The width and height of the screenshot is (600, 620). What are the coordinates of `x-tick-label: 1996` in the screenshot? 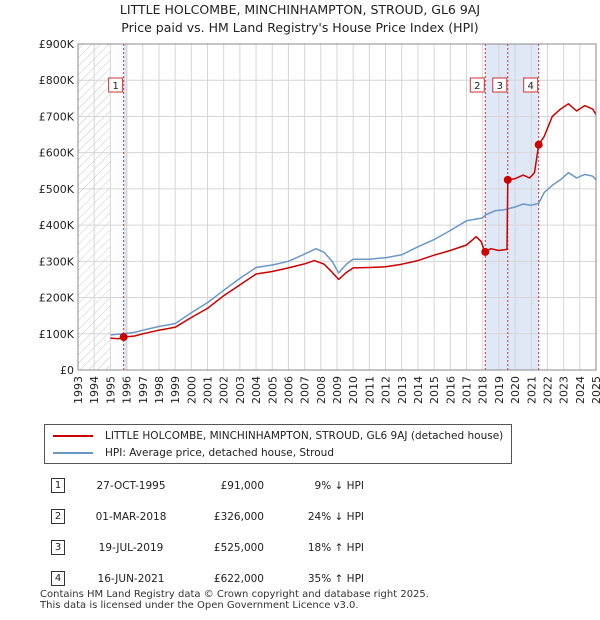 It's located at (127, 390).